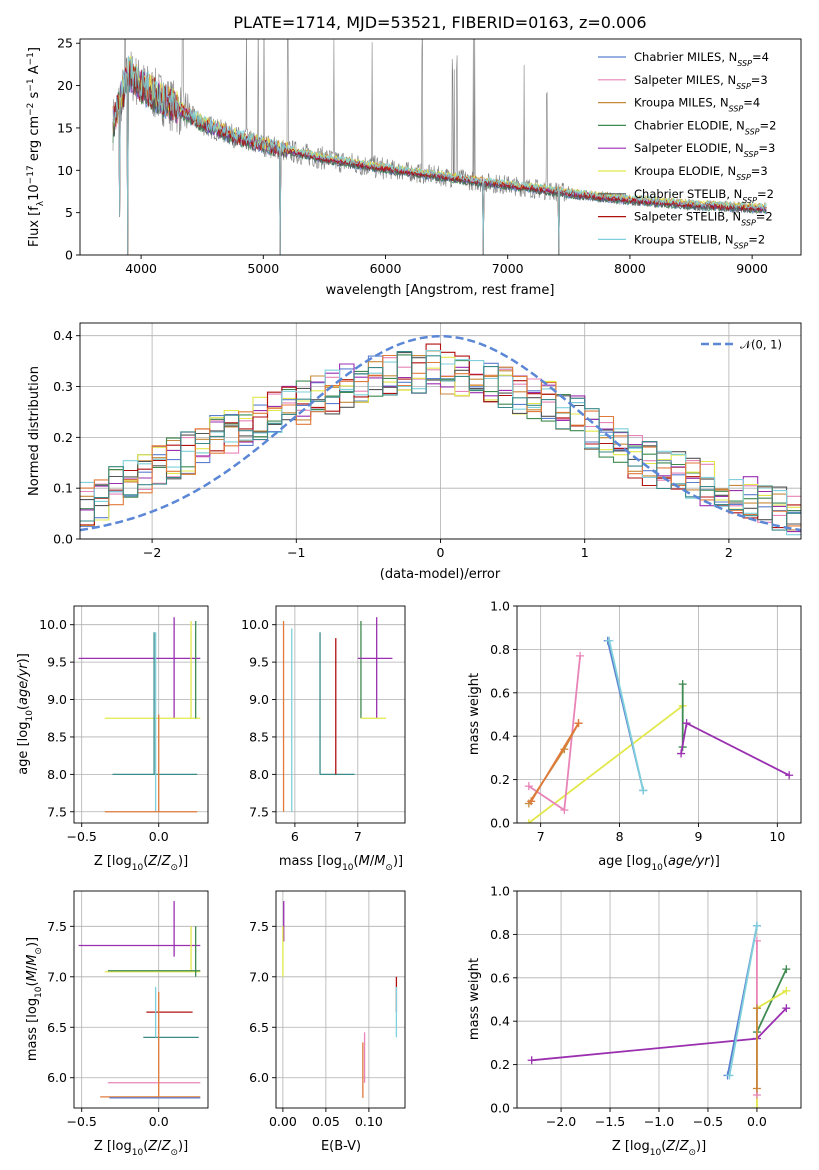  What do you see at coordinates (326, 1121) in the screenshot?
I see `x-tick-label: 0.05` at bounding box center [326, 1121].